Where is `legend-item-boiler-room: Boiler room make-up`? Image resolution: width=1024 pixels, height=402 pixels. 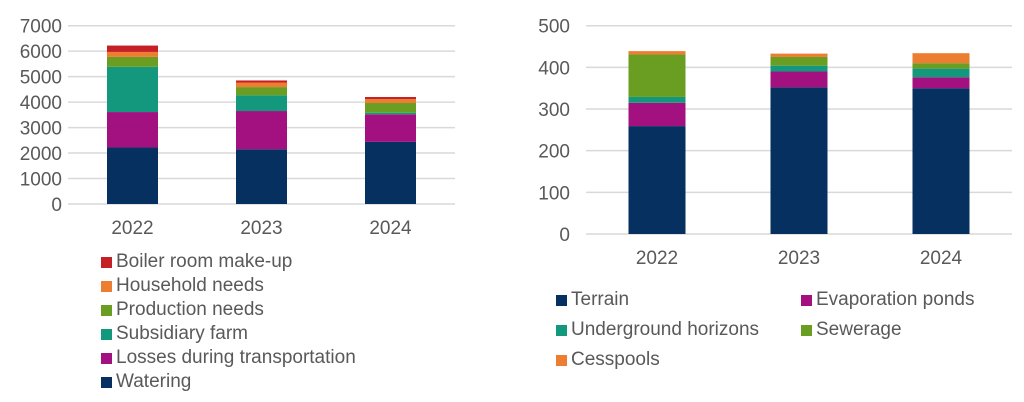
legend-item-boiler-room: Boiler room make-up is located at coordinates (228, 262).